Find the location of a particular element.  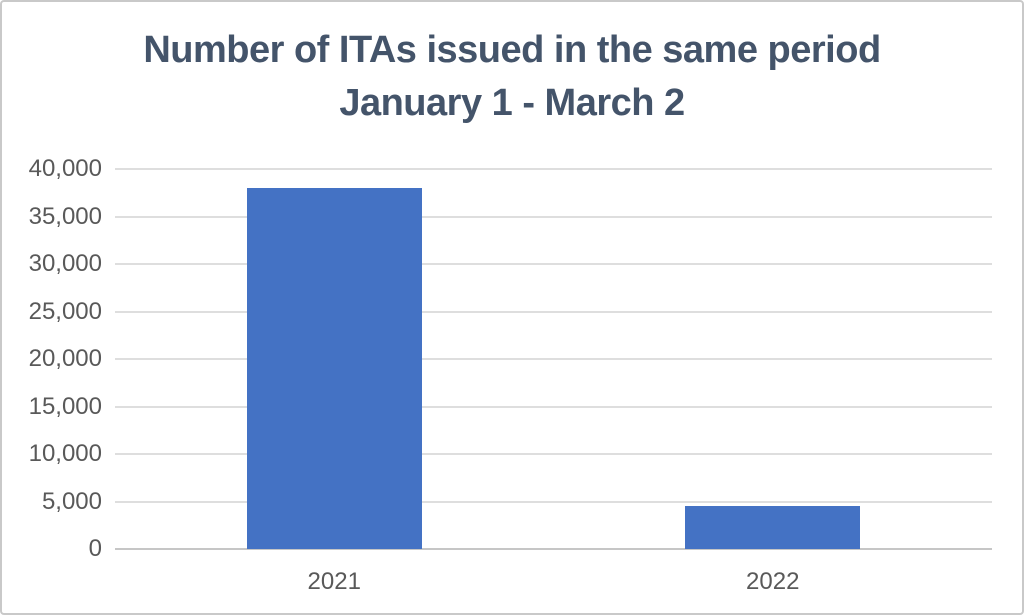

y-tick-label-5000: 5,000 is located at coordinates (71, 501).